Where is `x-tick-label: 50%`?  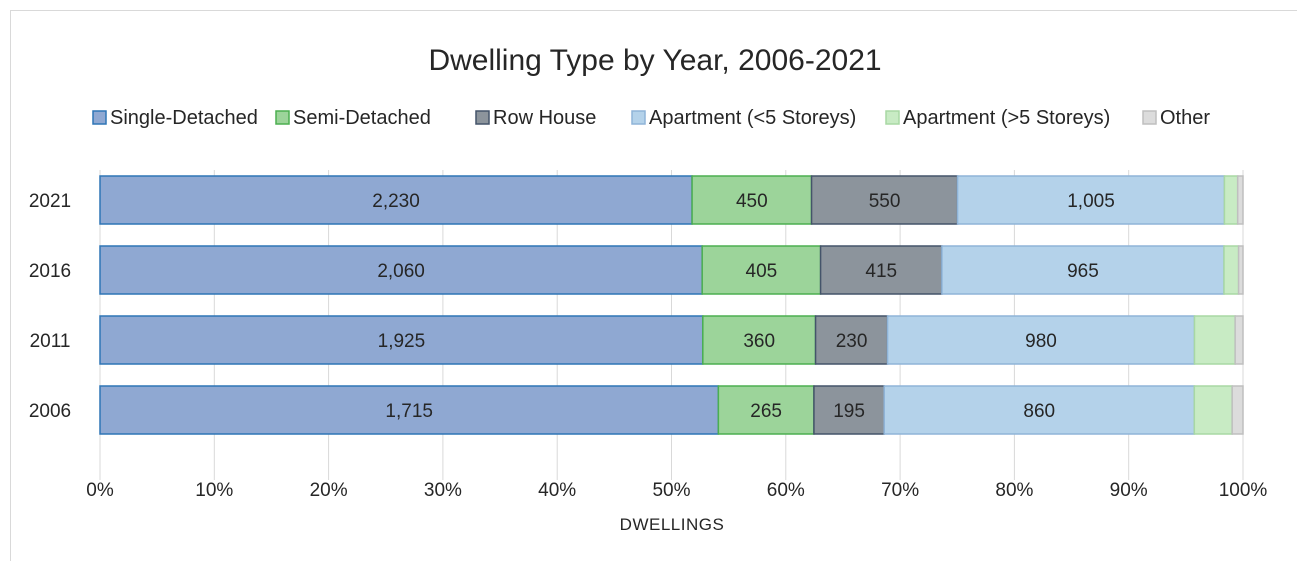
x-tick-label: 50% is located at coordinates (671, 490).